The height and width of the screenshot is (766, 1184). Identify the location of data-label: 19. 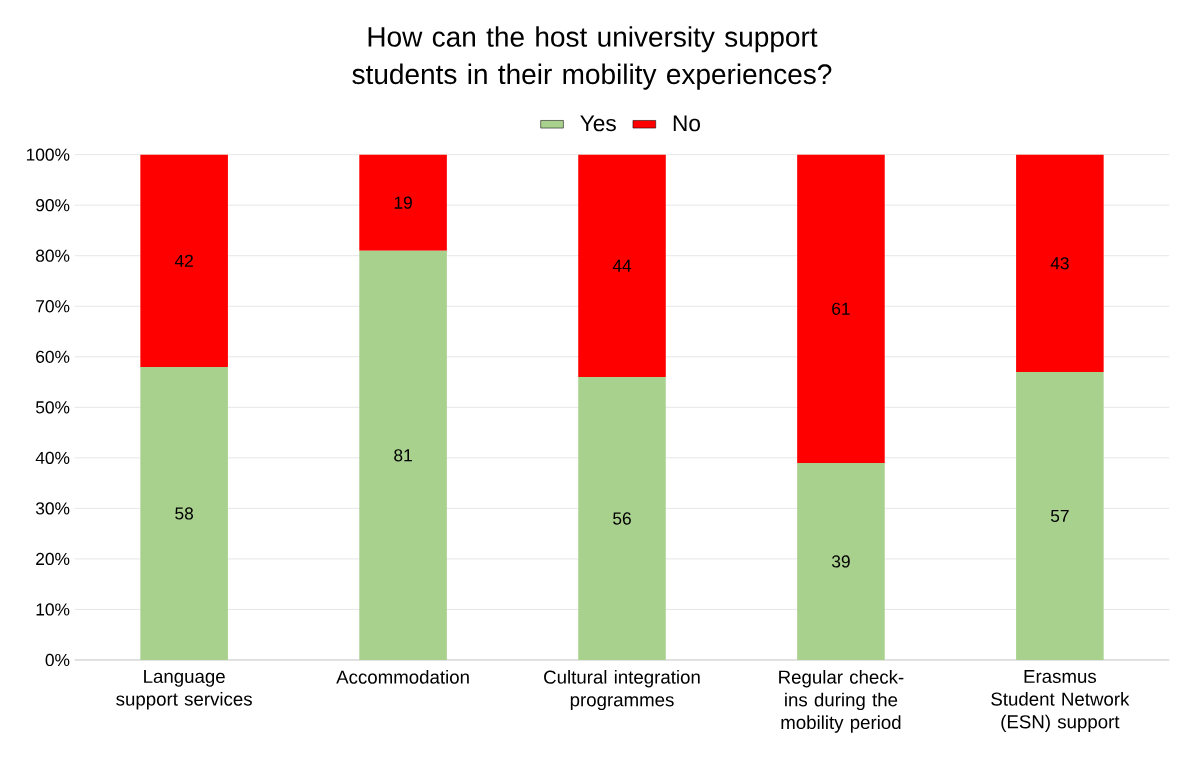
(403, 202).